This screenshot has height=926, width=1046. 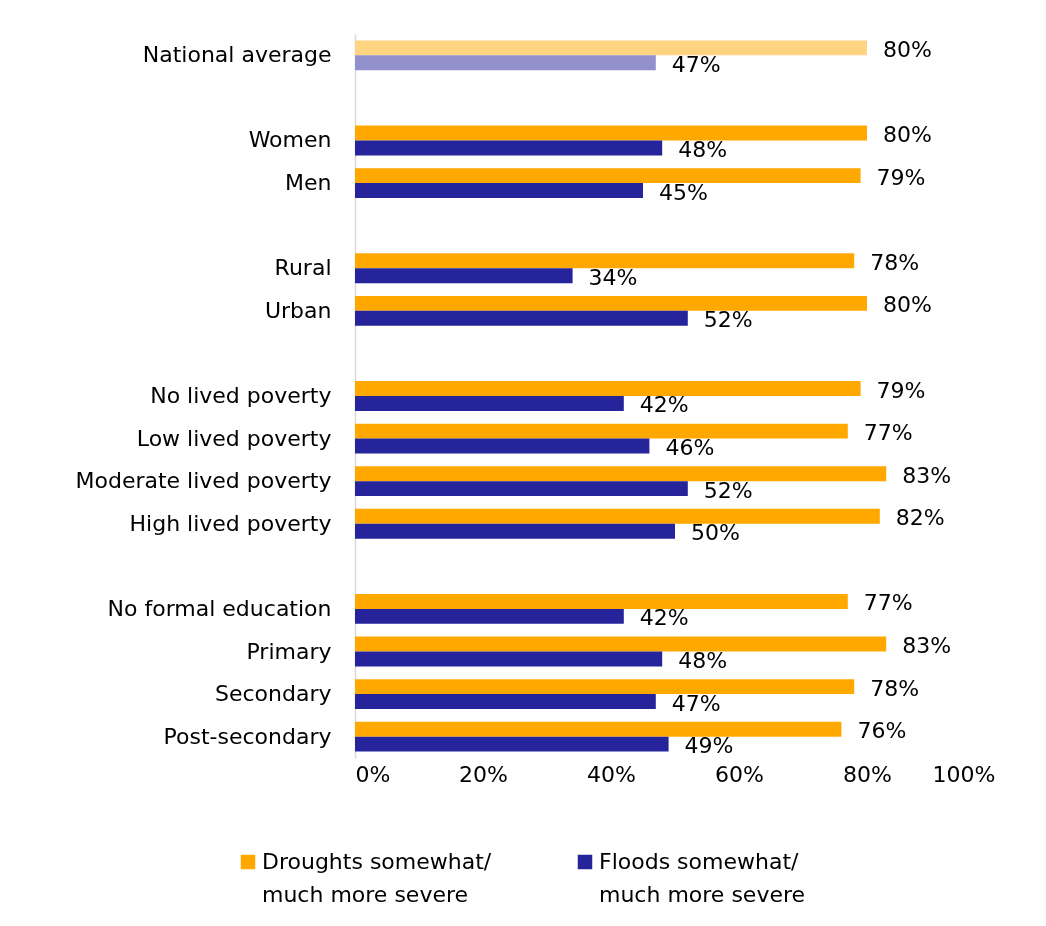 What do you see at coordinates (303, 268) in the screenshot?
I see `y-tick-label: Rural` at bounding box center [303, 268].